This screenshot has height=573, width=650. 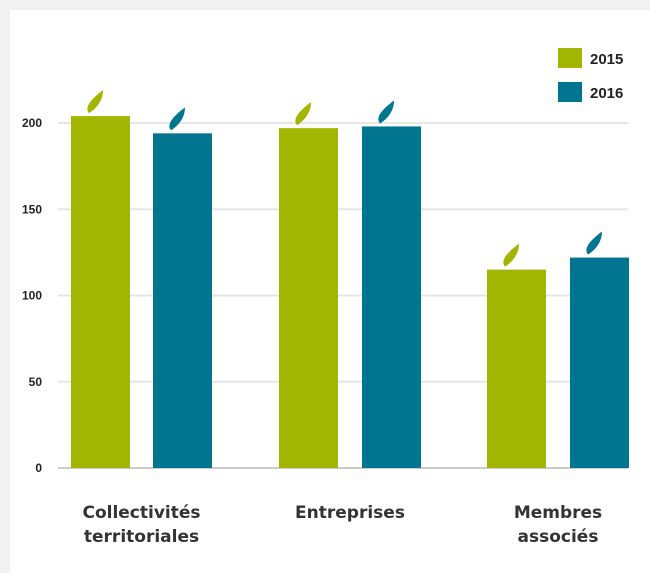 What do you see at coordinates (38, 468) in the screenshot?
I see `y-tick-label: 0` at bounding box center [38, 468].